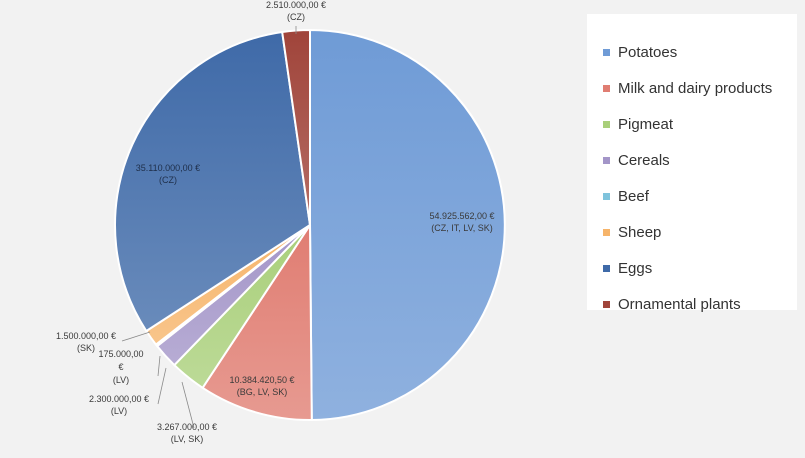 The height and width of the screenshot is (458, 805). What do you see at coordinates (261, 380) in the screenshot?
I see `data-label-value: 10.384.420,50 €` at bounding box center [261, 380].